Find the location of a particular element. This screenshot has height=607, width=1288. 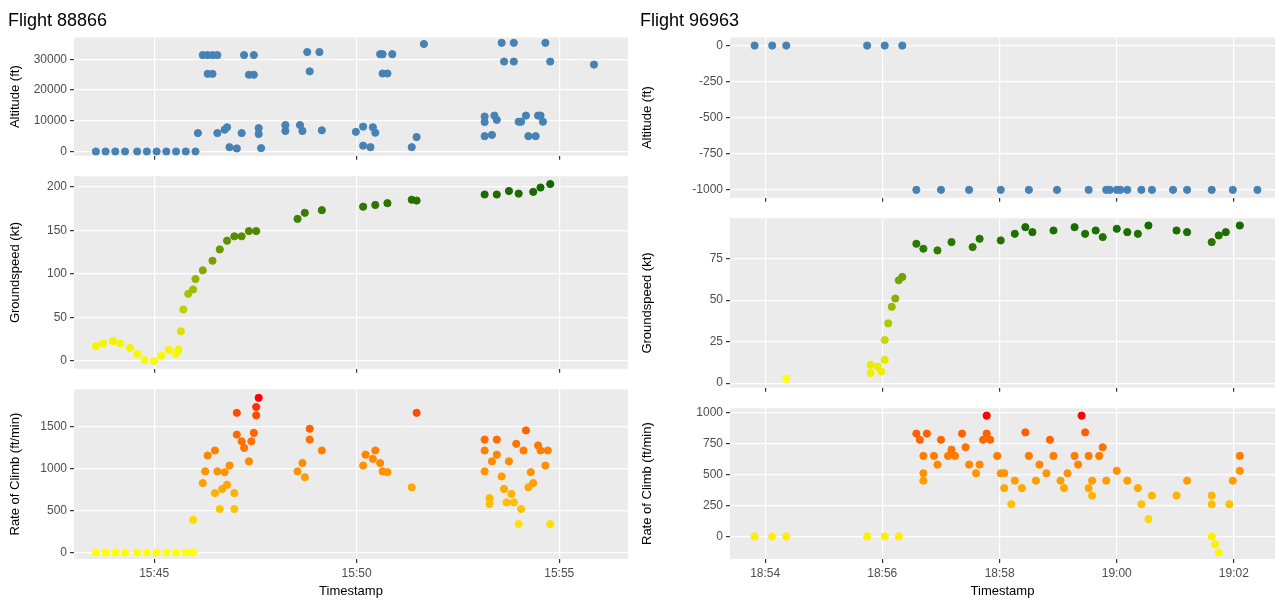

y-tick-label: 150 is located at coordinates (57, 229).